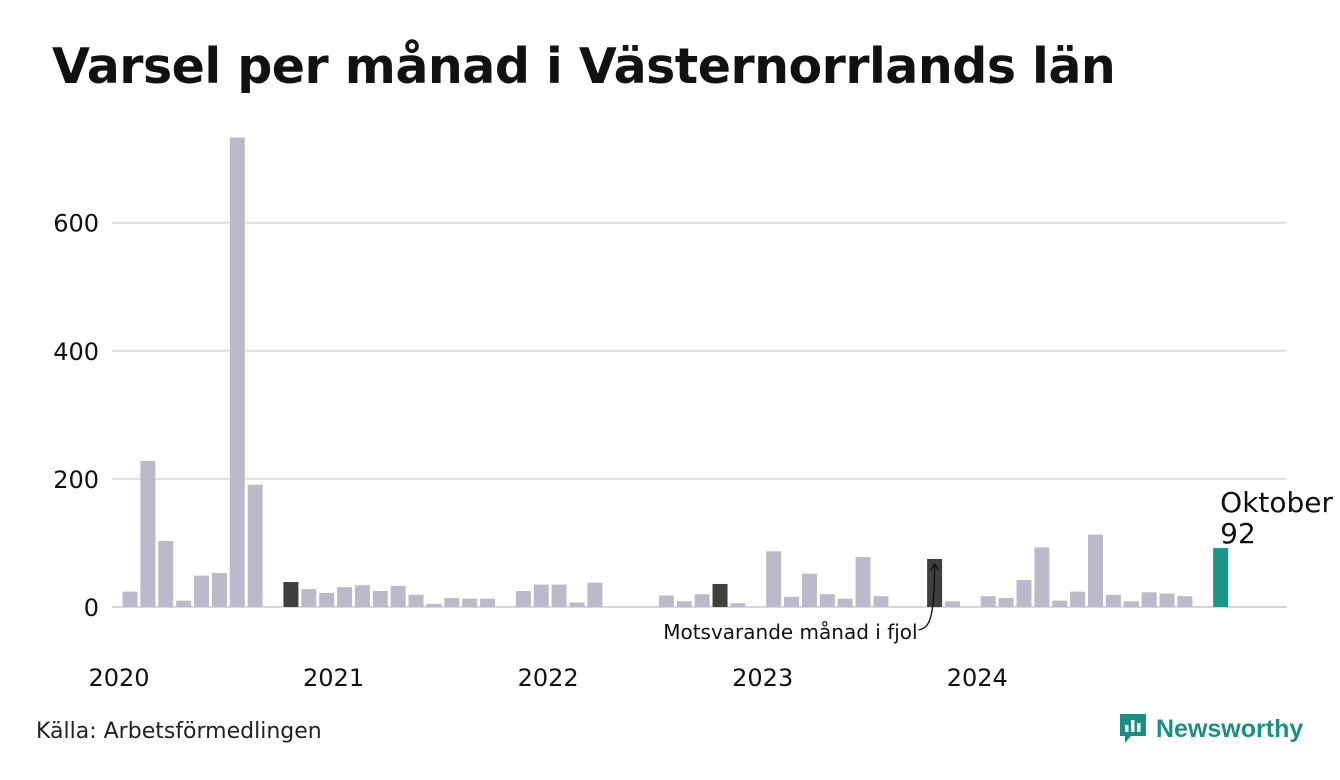 The height and width of the screenshot is (780, 1340). I want to click on brand-name: Newsworthy, so click(1230, 728).